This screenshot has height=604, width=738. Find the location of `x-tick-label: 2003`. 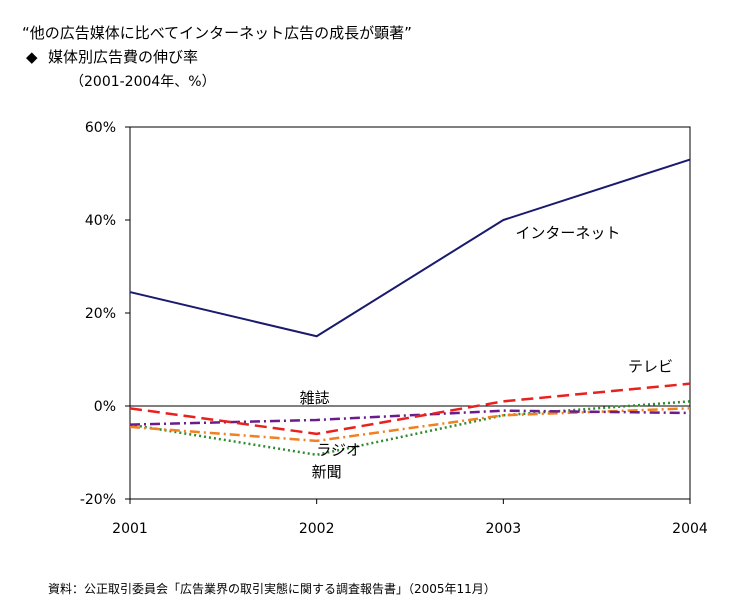

x-tick-label: 2003 is located at coordinates (504, 529).